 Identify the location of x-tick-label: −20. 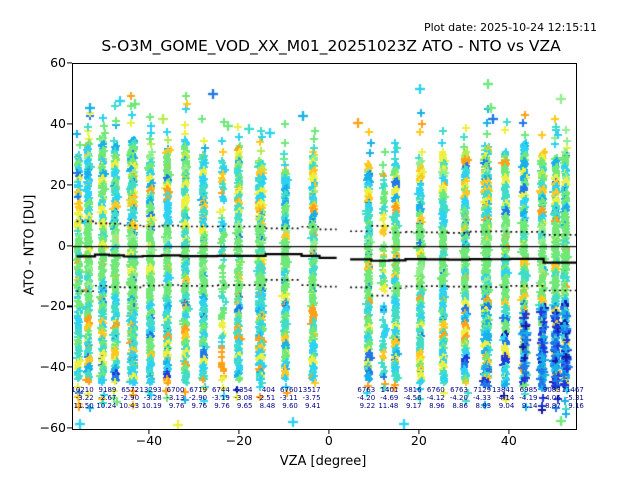
(239, 440).